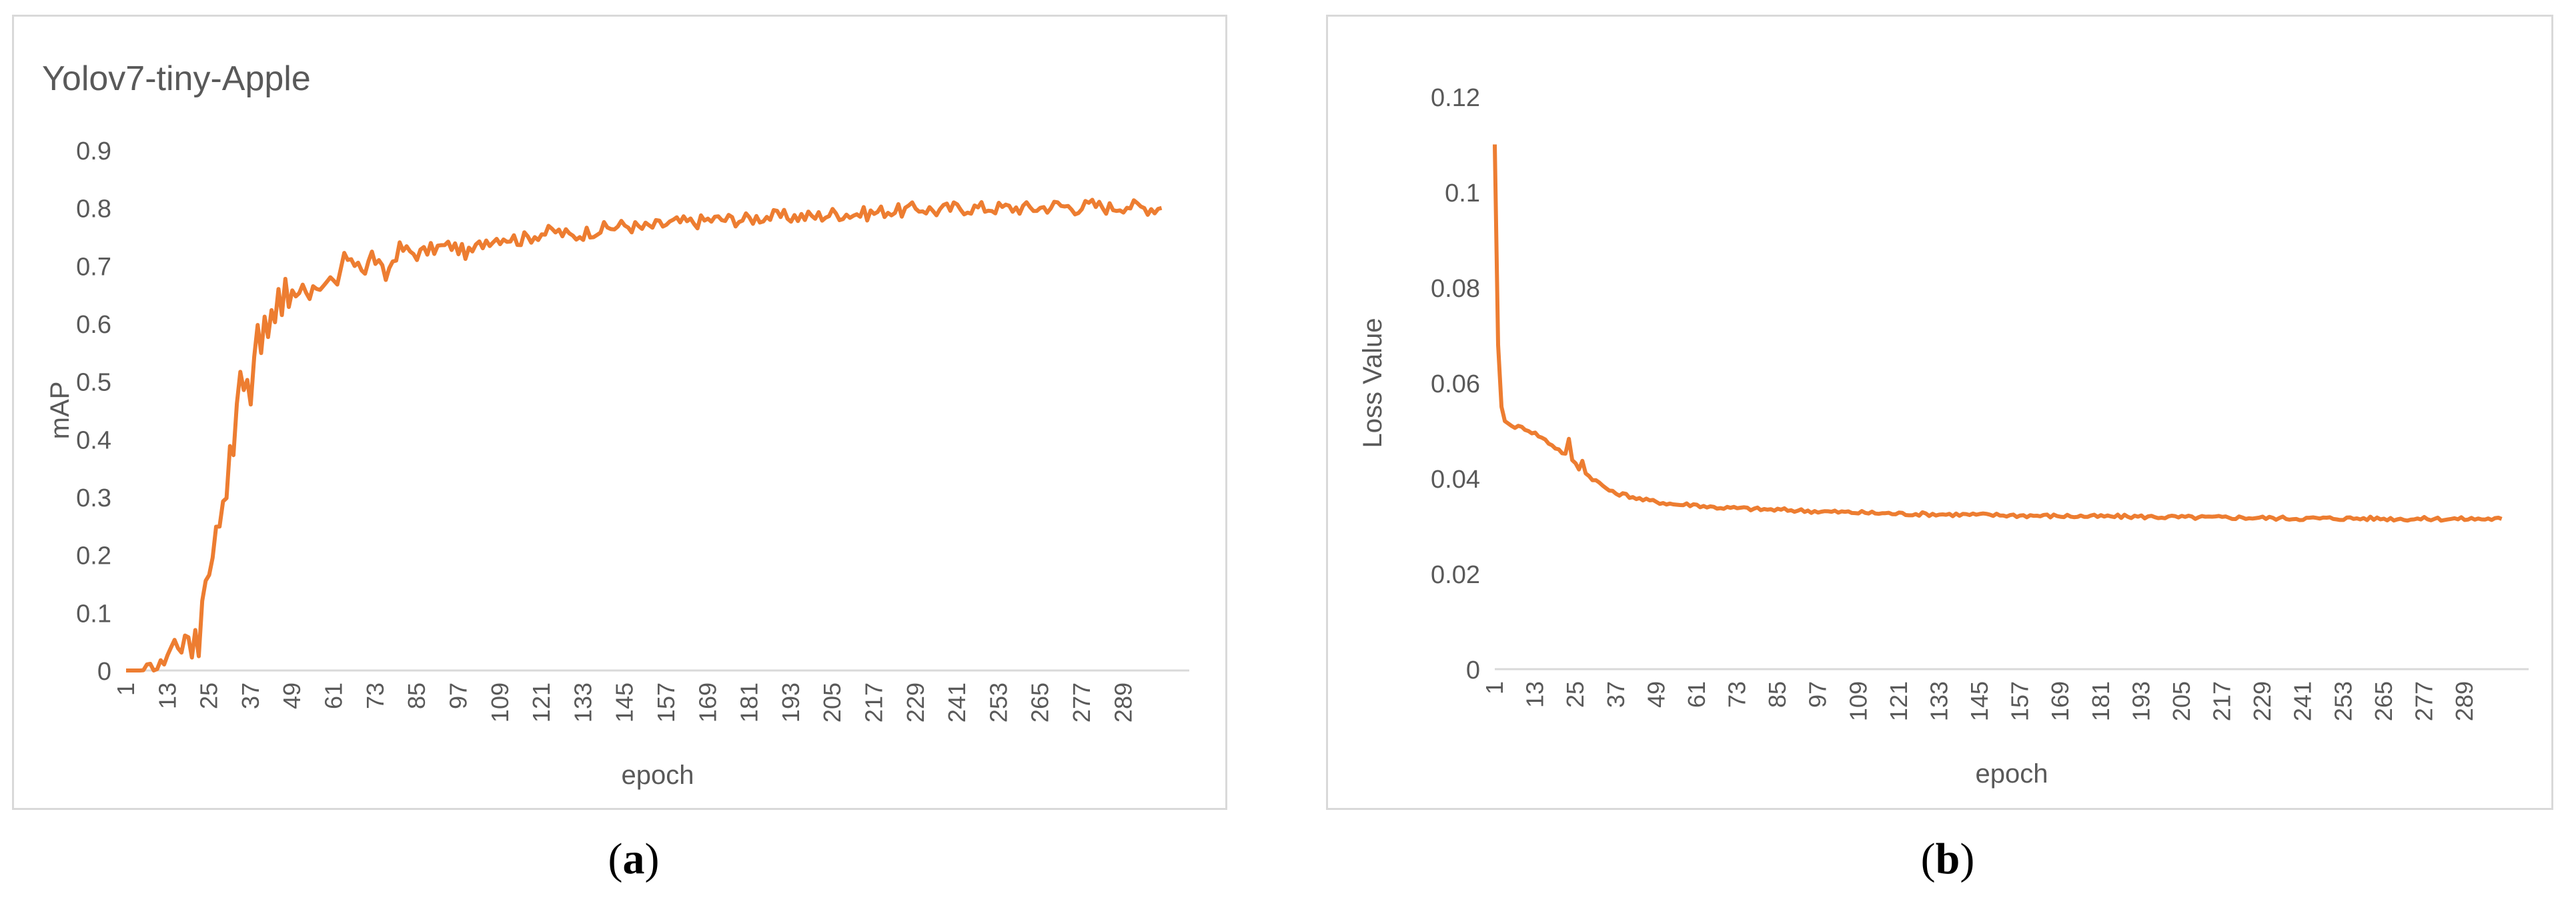 The height and width of the screenshot is (912, 2576). I want to click on caption-b-letter: b, so click(1947, 859).